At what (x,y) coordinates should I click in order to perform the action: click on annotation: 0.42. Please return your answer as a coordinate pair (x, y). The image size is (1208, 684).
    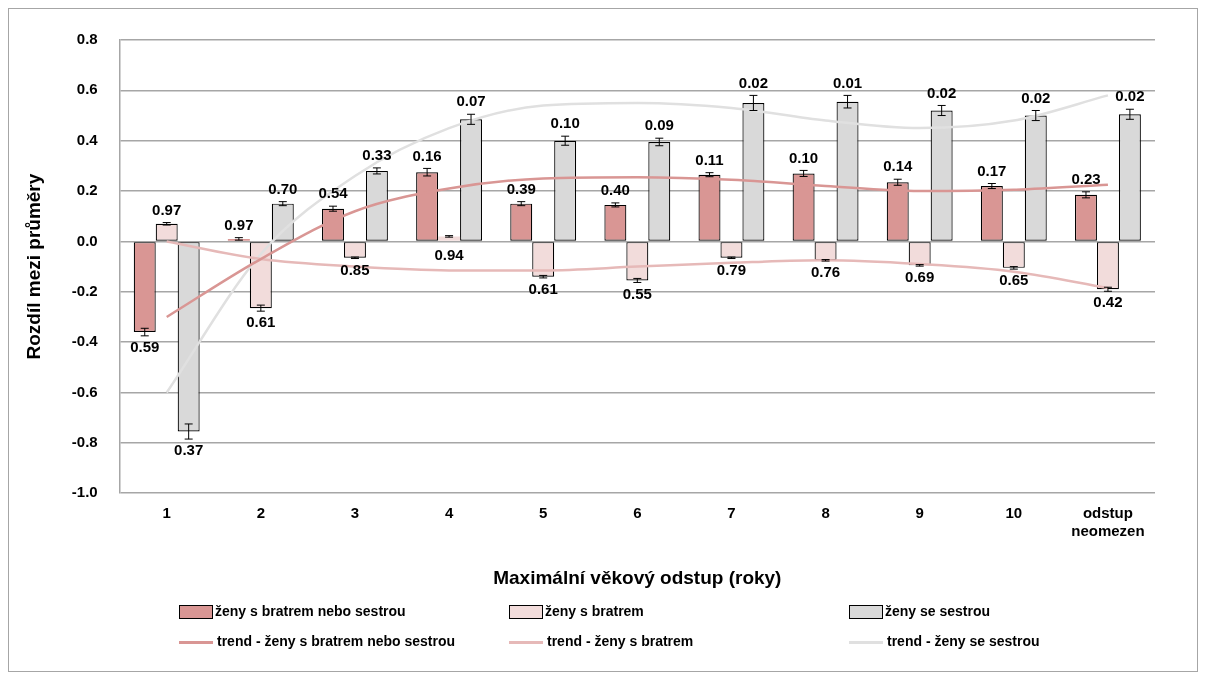
    Looking at the image, I should click on (1108, 302).